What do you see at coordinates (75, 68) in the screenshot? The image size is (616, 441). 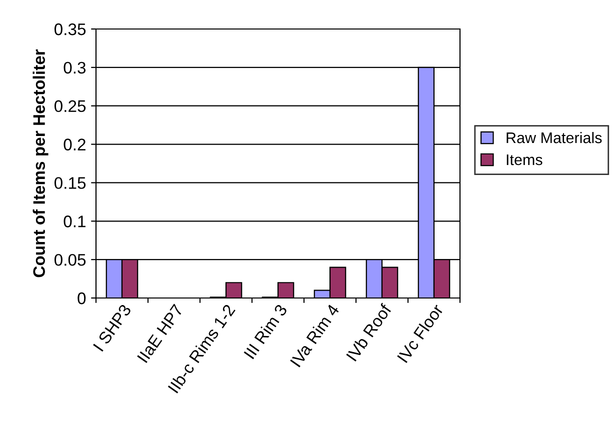 I see `y-tick-label: 0.3` at bounding box center [75, 68].